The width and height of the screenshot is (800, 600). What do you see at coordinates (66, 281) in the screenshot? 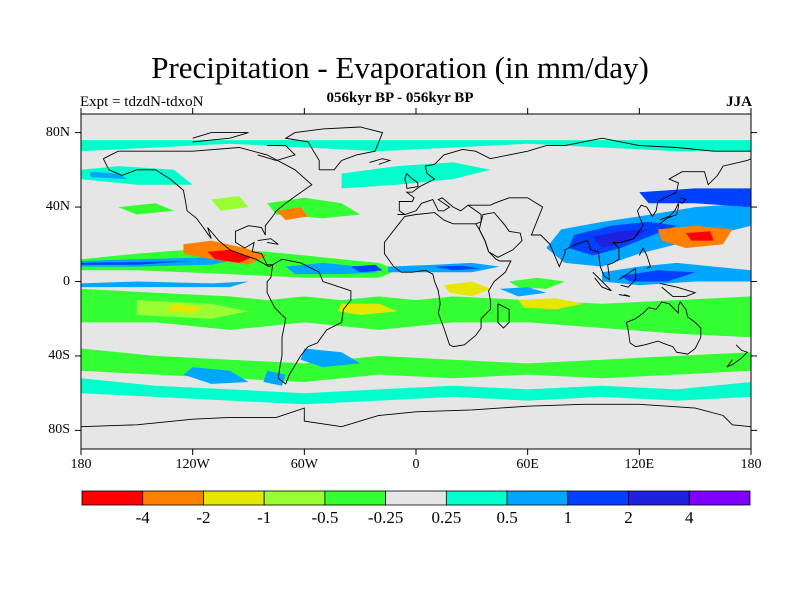
I see `lat-tick-label: 0` at bounding box center [66, 281].